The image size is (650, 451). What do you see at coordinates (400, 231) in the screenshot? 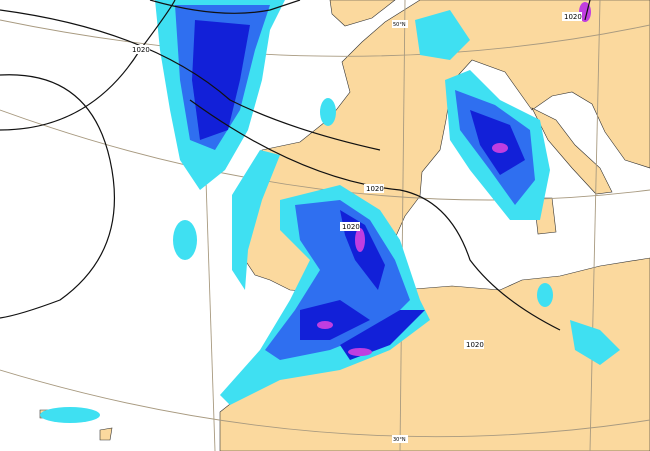
I see `latitude-labels: 50°N 30°N` at bounding box center [400, 231].